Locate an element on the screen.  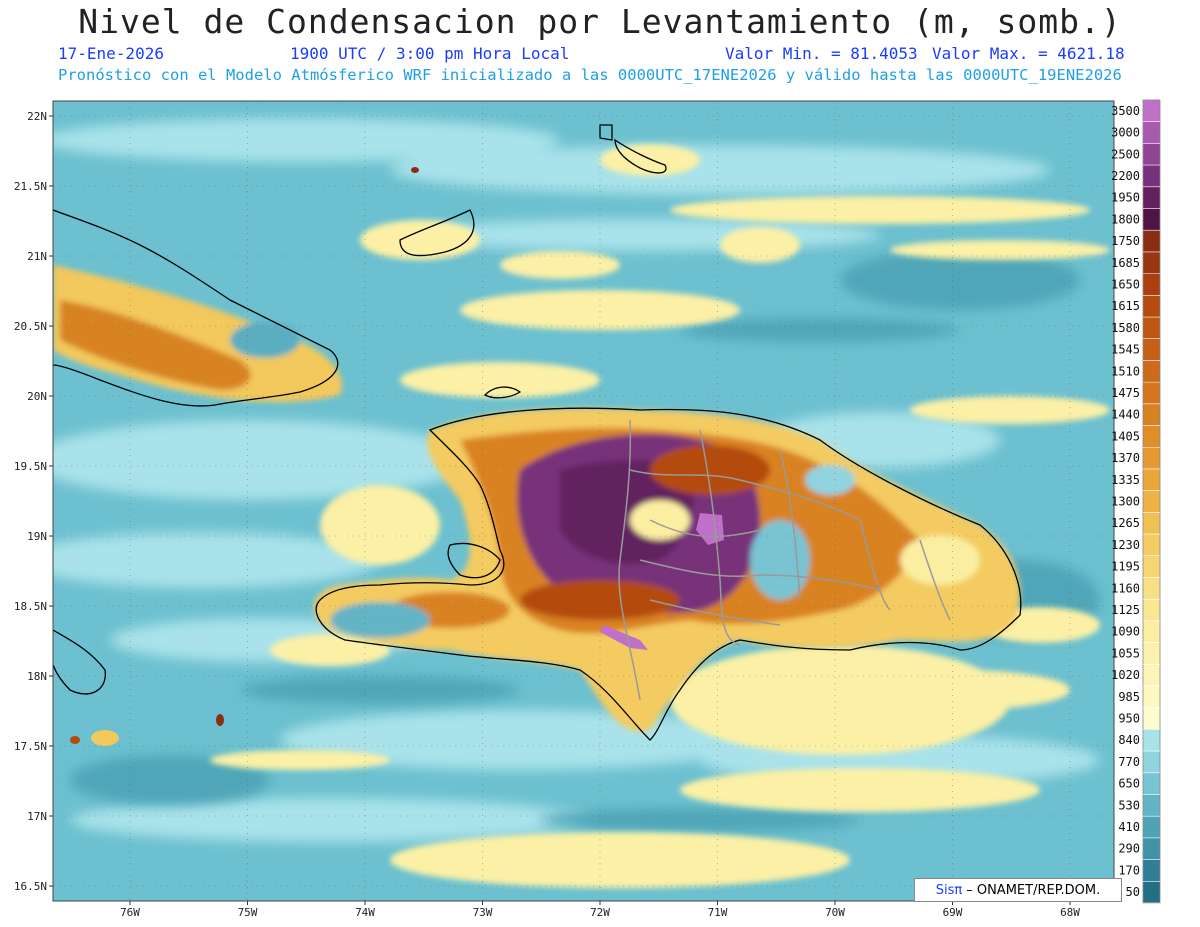
colorbar-label: 1440 is located at coordinates (1125, 415).